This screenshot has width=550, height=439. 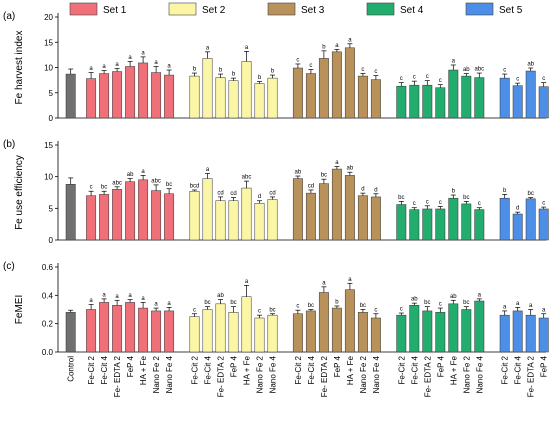 I want to click on x-tick-label: Fe-Cit 4, so click(x=311, y=369).